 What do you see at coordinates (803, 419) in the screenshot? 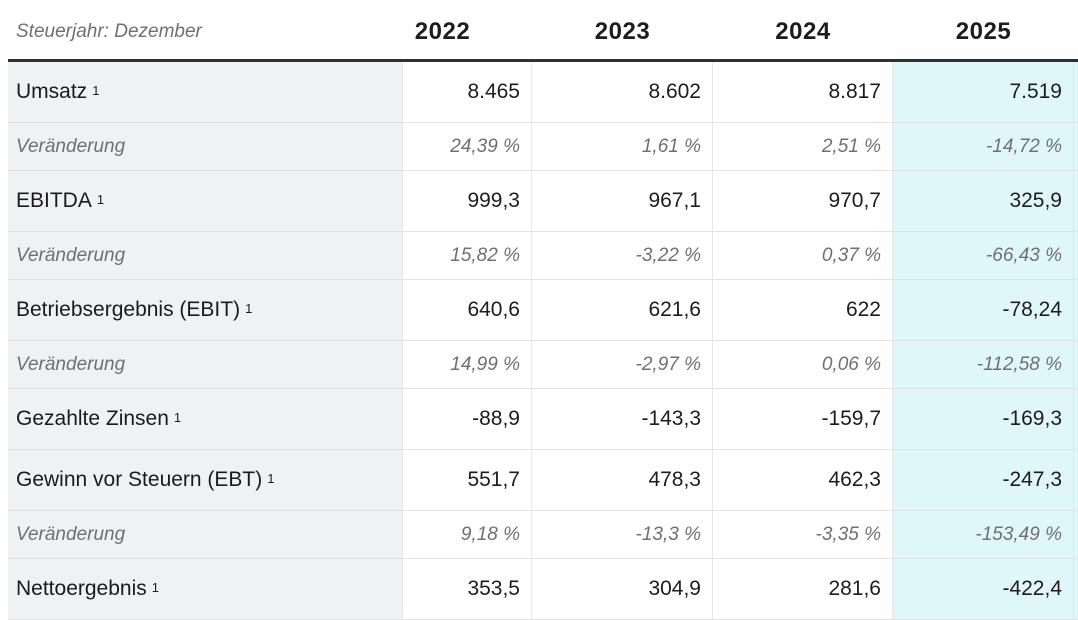
I see `value-cell-2024: -159,7` at bounding box center [803, 419].